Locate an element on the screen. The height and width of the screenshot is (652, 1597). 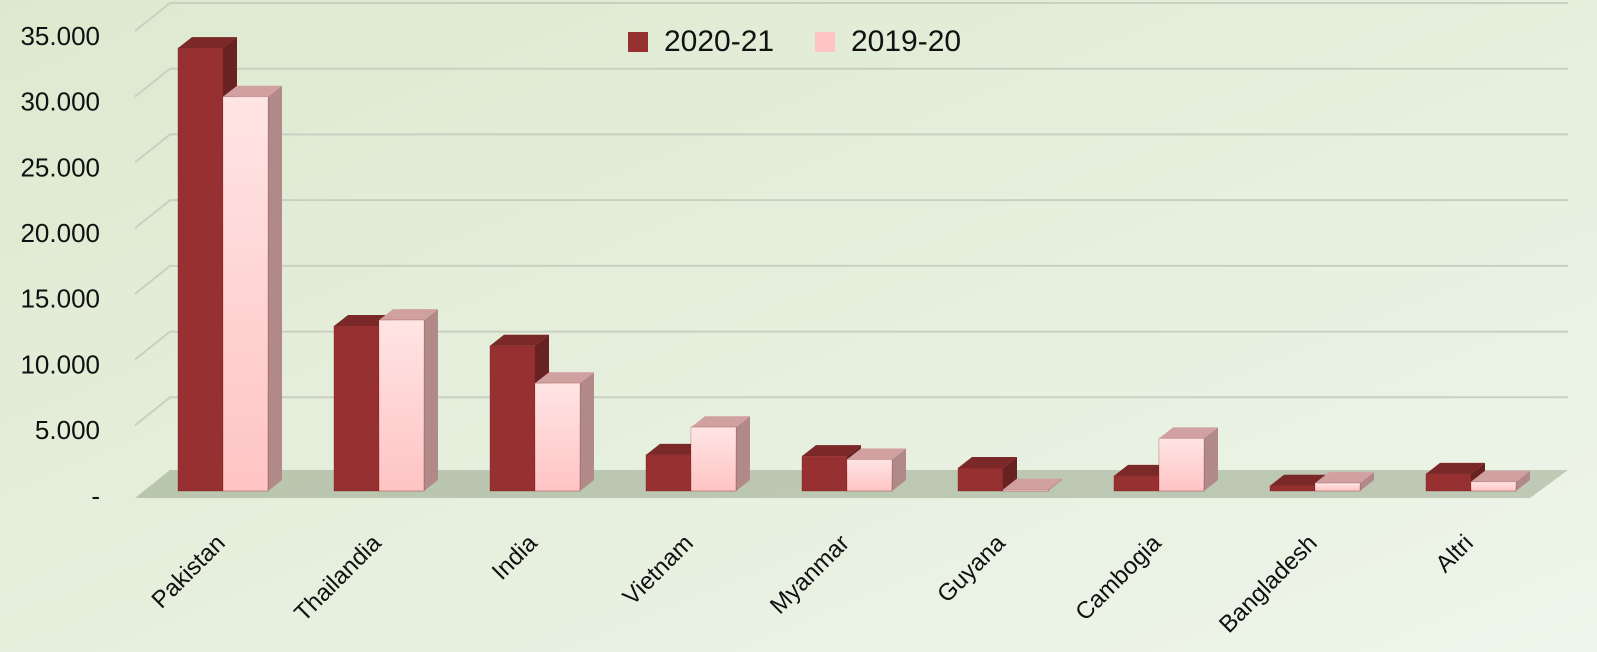
y-tick-label: 5.000 is located at coordinates (67, 430).